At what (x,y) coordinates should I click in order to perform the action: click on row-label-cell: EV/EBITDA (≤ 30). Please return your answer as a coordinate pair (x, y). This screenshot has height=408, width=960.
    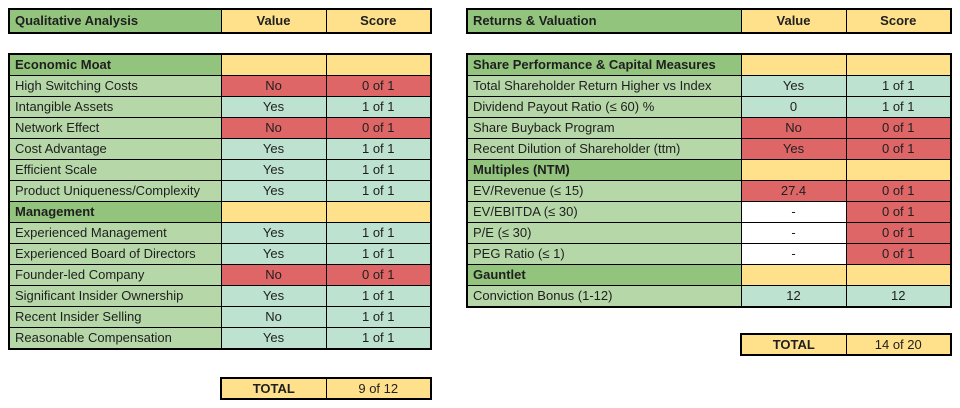
    Looking at the image, I should click on (604, 212).